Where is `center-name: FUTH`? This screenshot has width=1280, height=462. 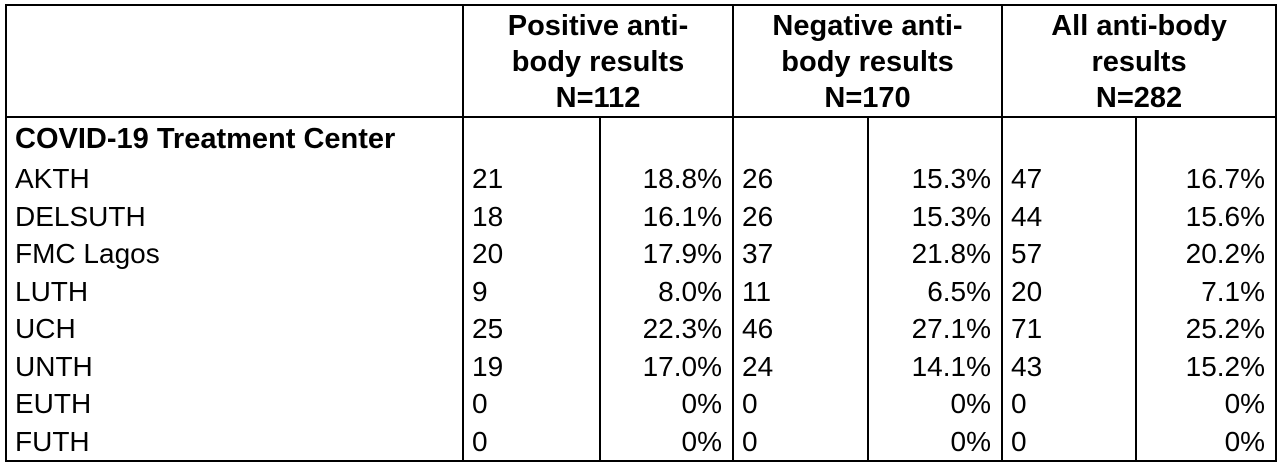
center-name: FUTH is located at coordinates (234, 442).